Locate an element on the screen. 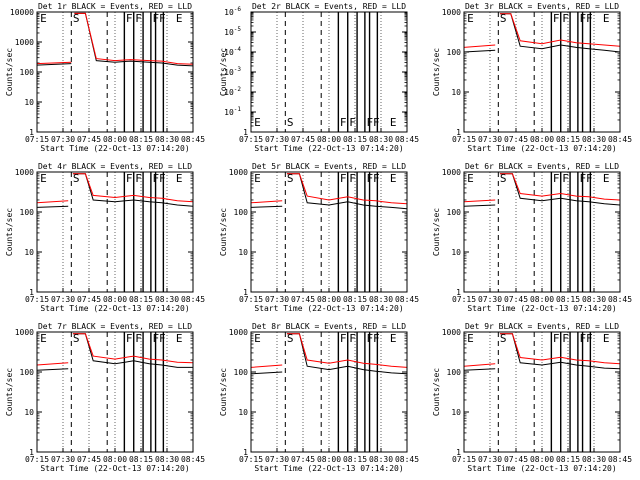  panel-title: Det 6r BLACK = Events, RED = LLD is located at coordinates (542, 166).